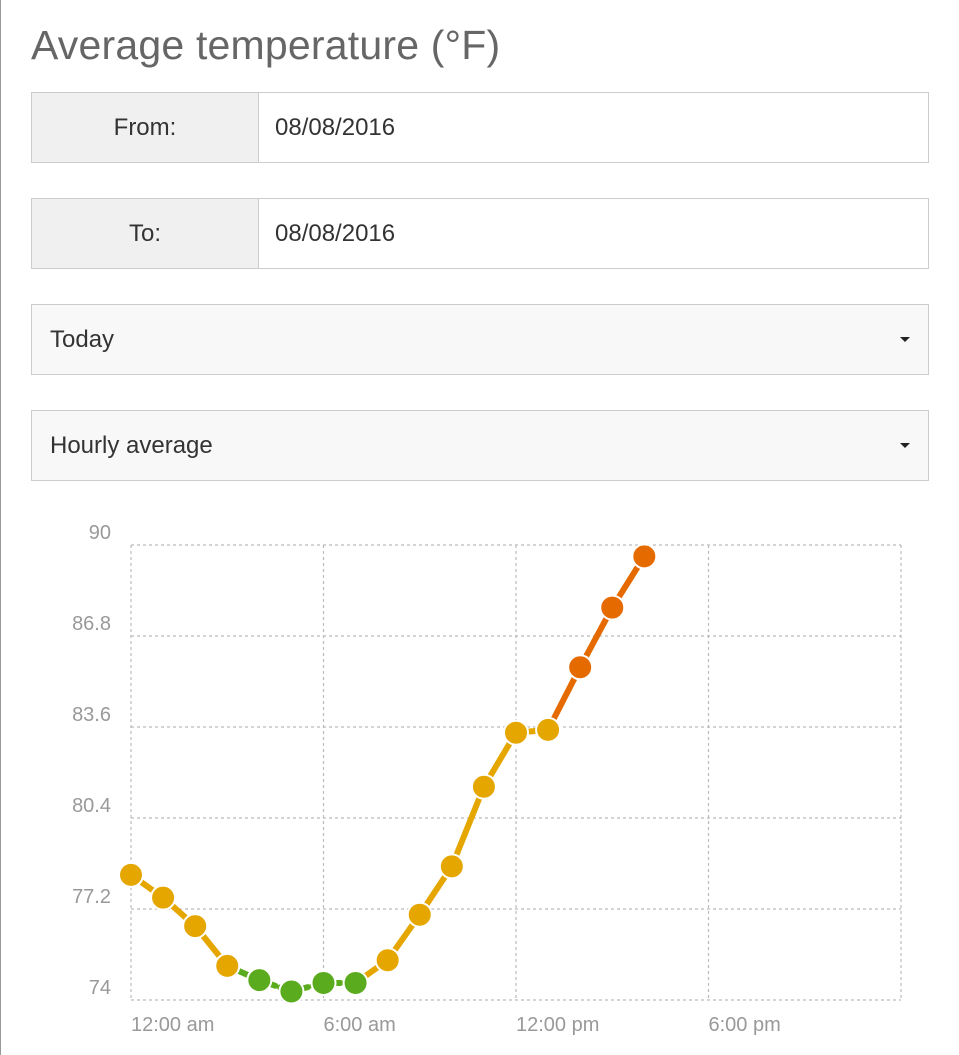  What do you see at coordinates (91, 897) in the screenshot?
I see `y-tick-label: 77.2` at bounding box center [91, 897].